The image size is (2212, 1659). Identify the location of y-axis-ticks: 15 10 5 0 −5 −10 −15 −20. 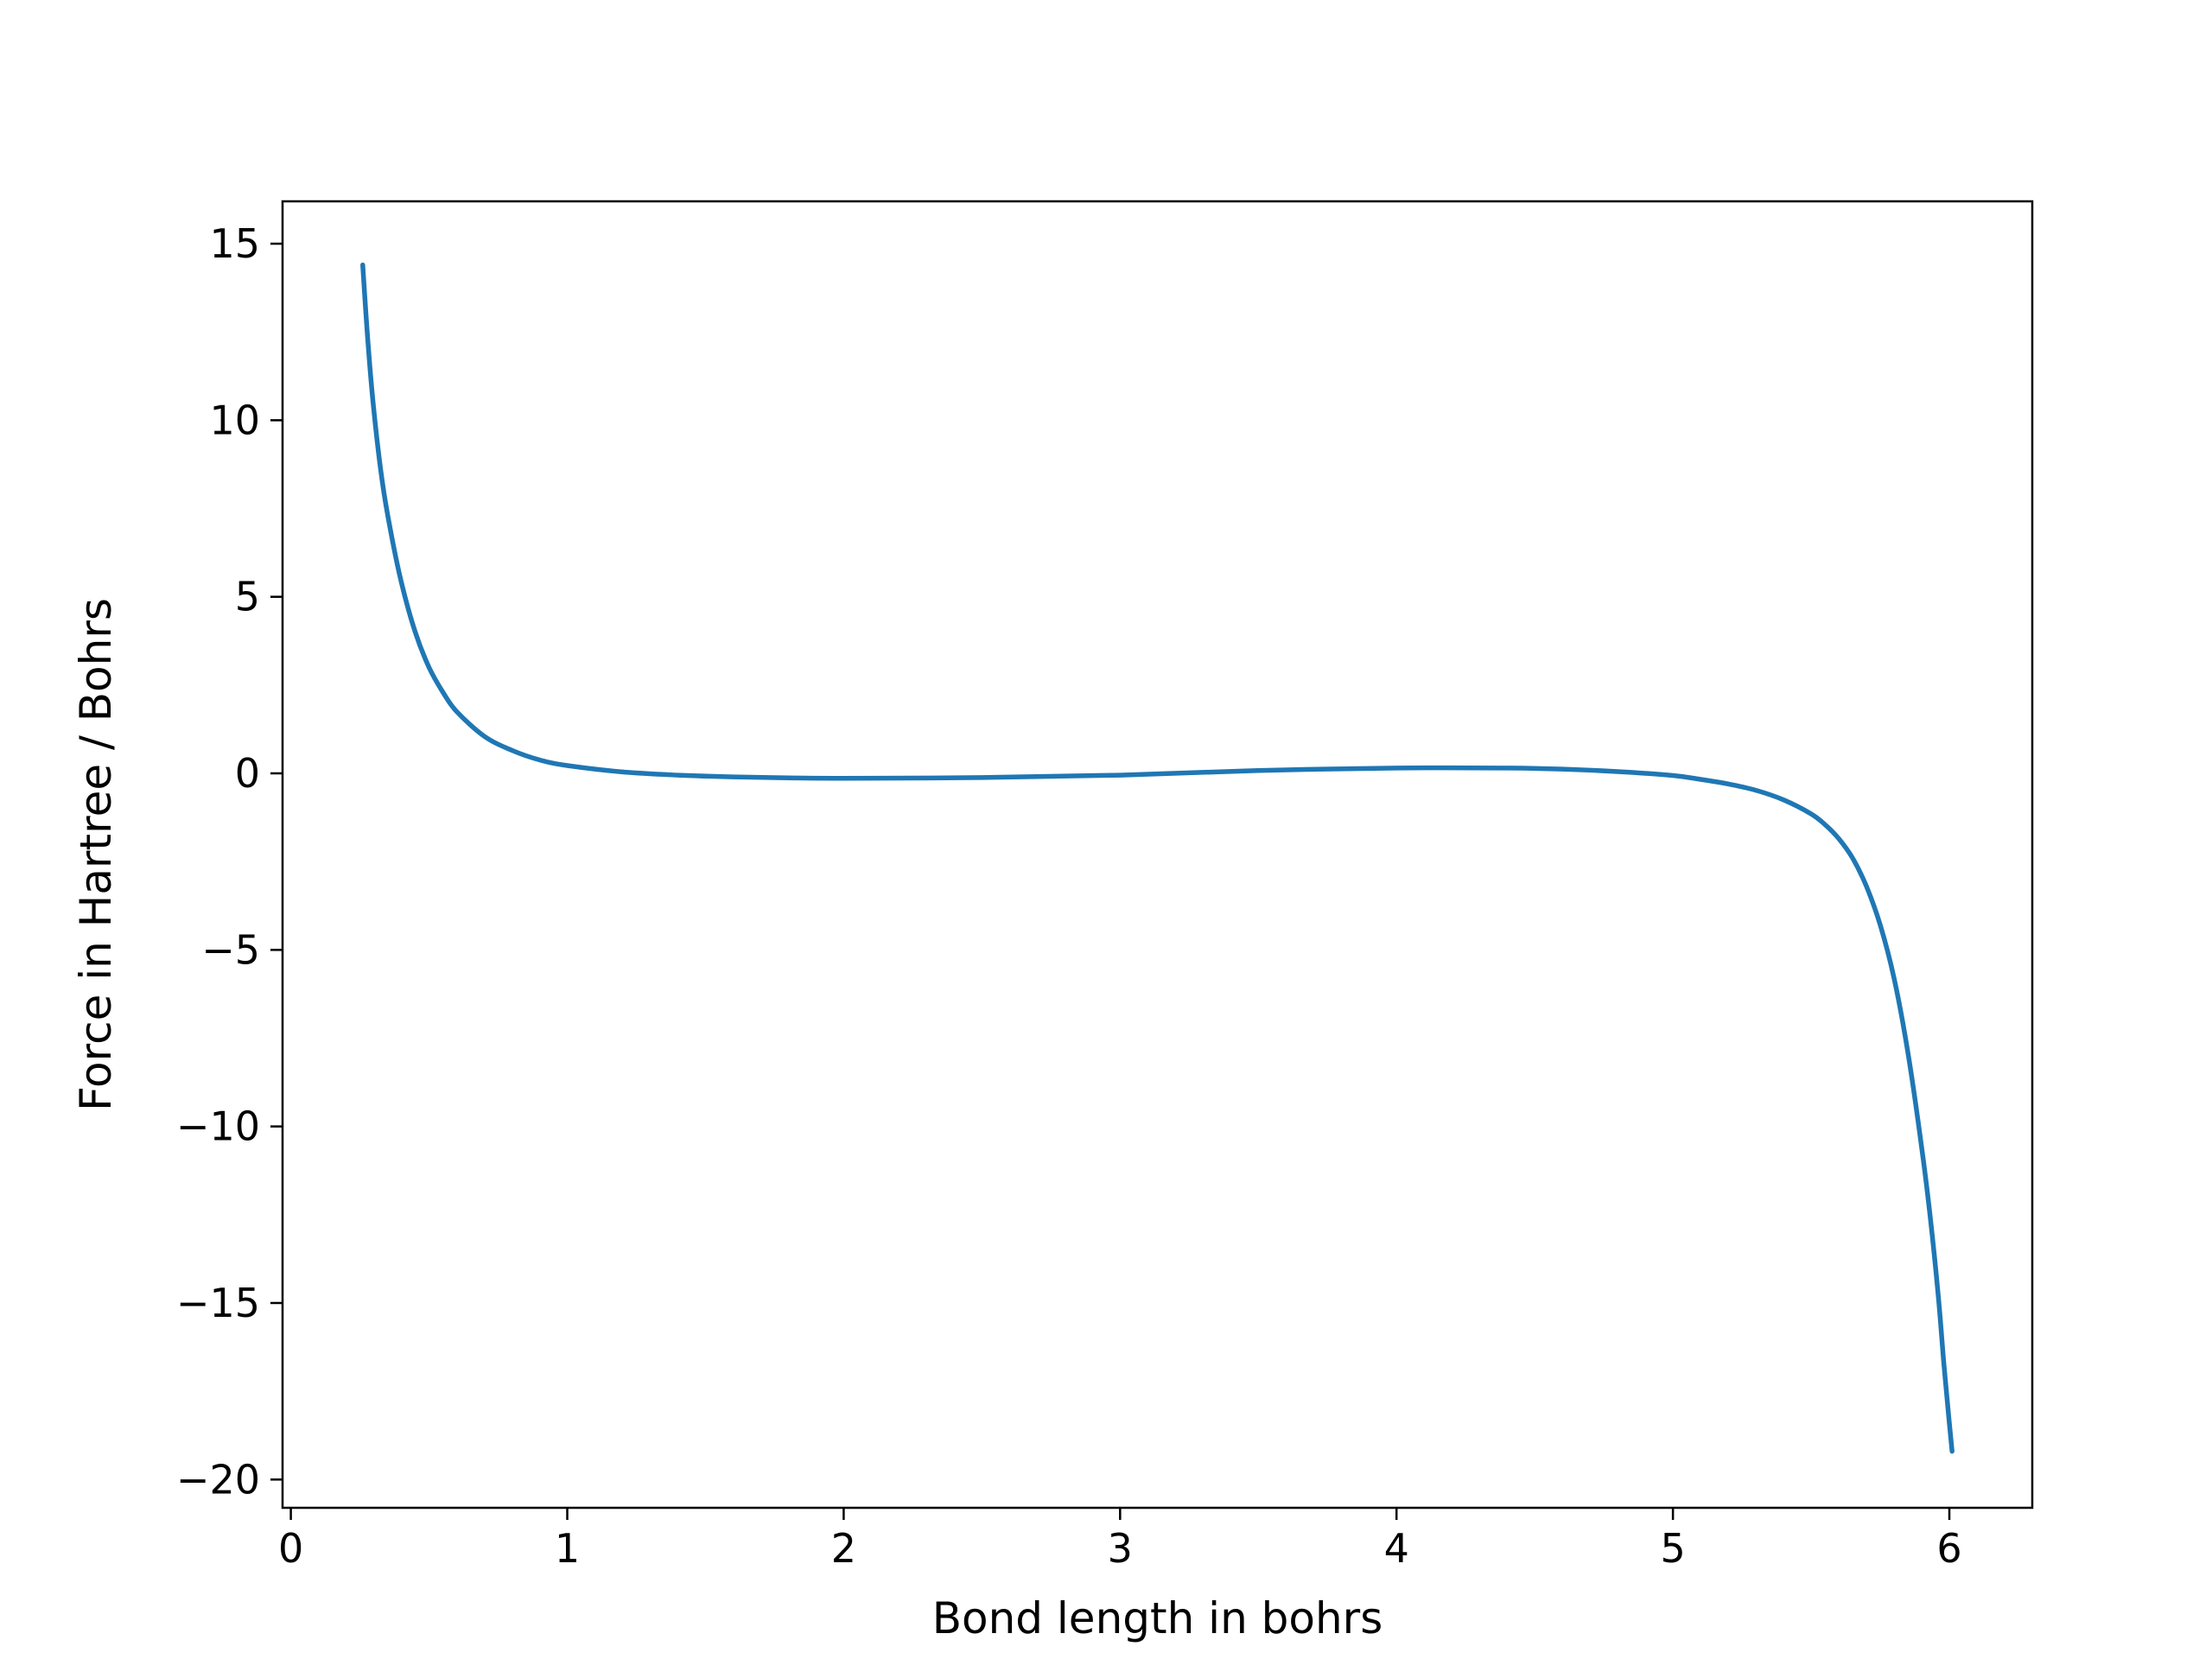
(230, 861).